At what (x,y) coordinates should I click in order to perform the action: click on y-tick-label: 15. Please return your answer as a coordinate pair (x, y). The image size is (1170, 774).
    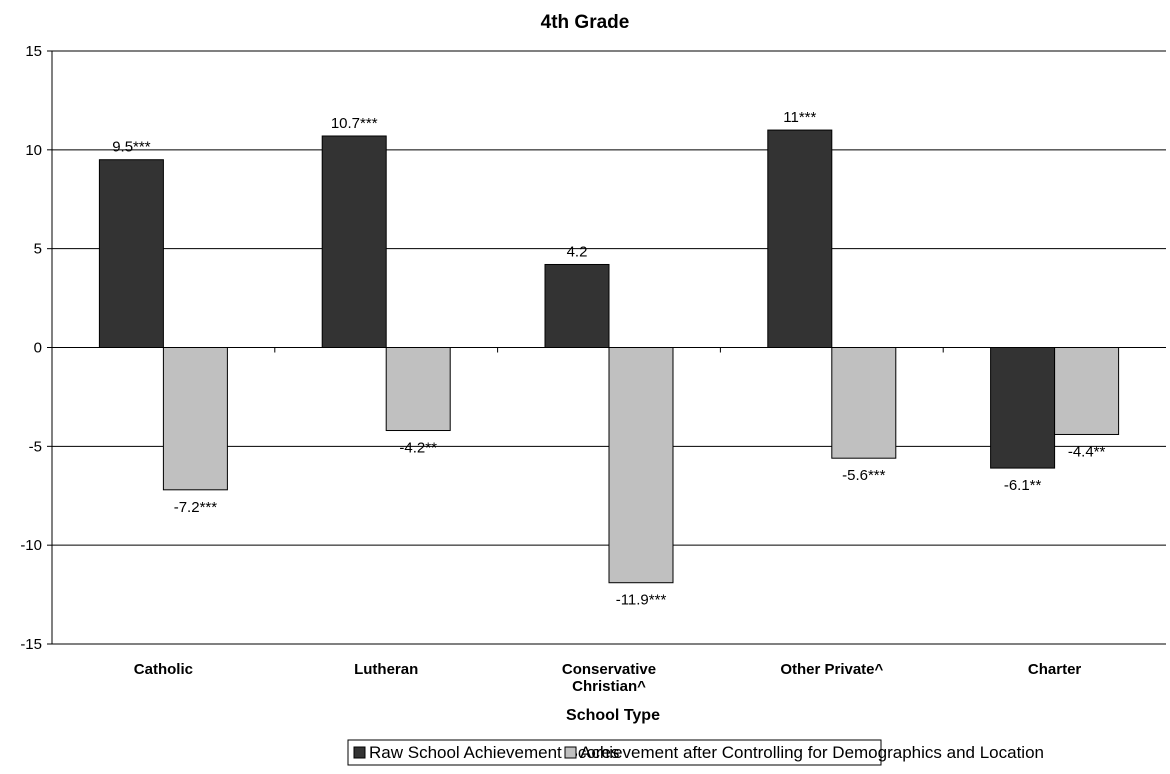
    Looking at the image, I should click on (33, 51).